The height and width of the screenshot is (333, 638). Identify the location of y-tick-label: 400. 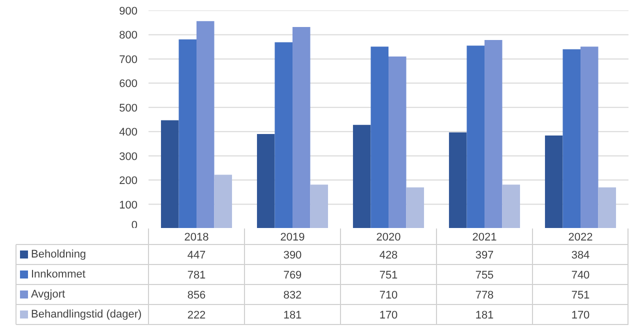
(128, 132).